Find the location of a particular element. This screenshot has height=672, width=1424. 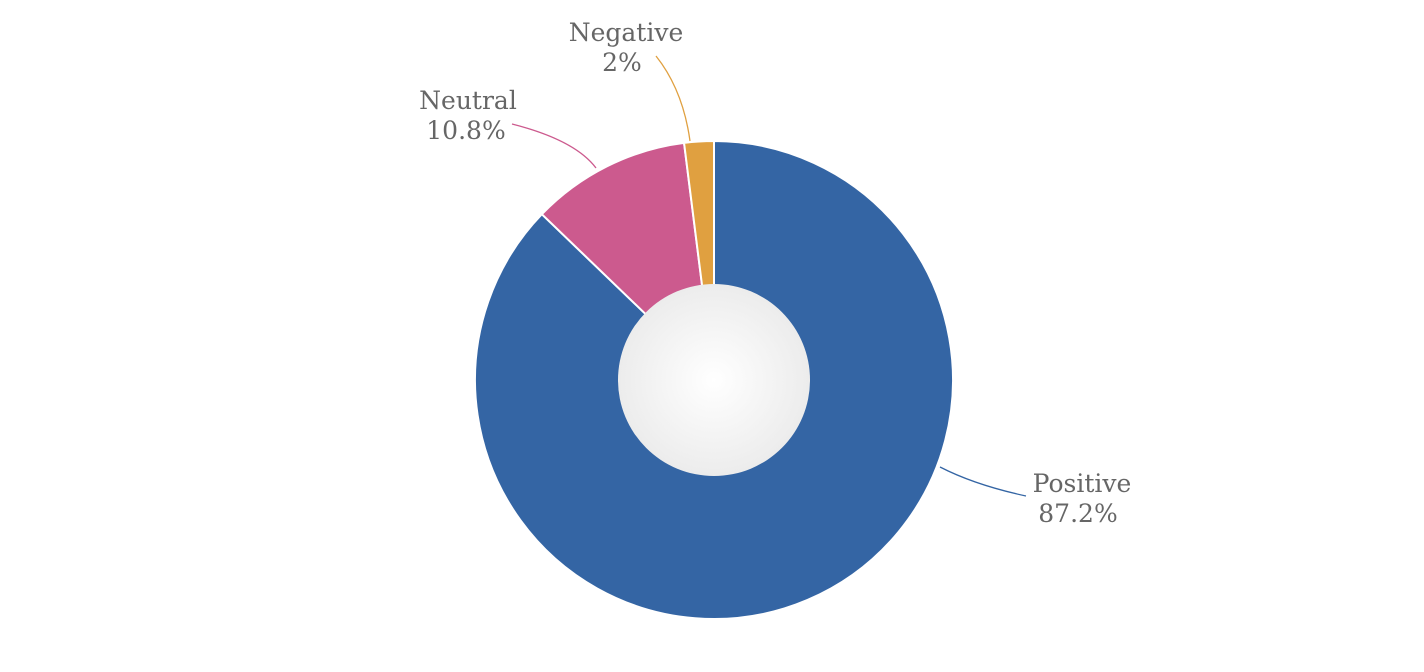

leader-line-negative is located at coordinates (673, 98).